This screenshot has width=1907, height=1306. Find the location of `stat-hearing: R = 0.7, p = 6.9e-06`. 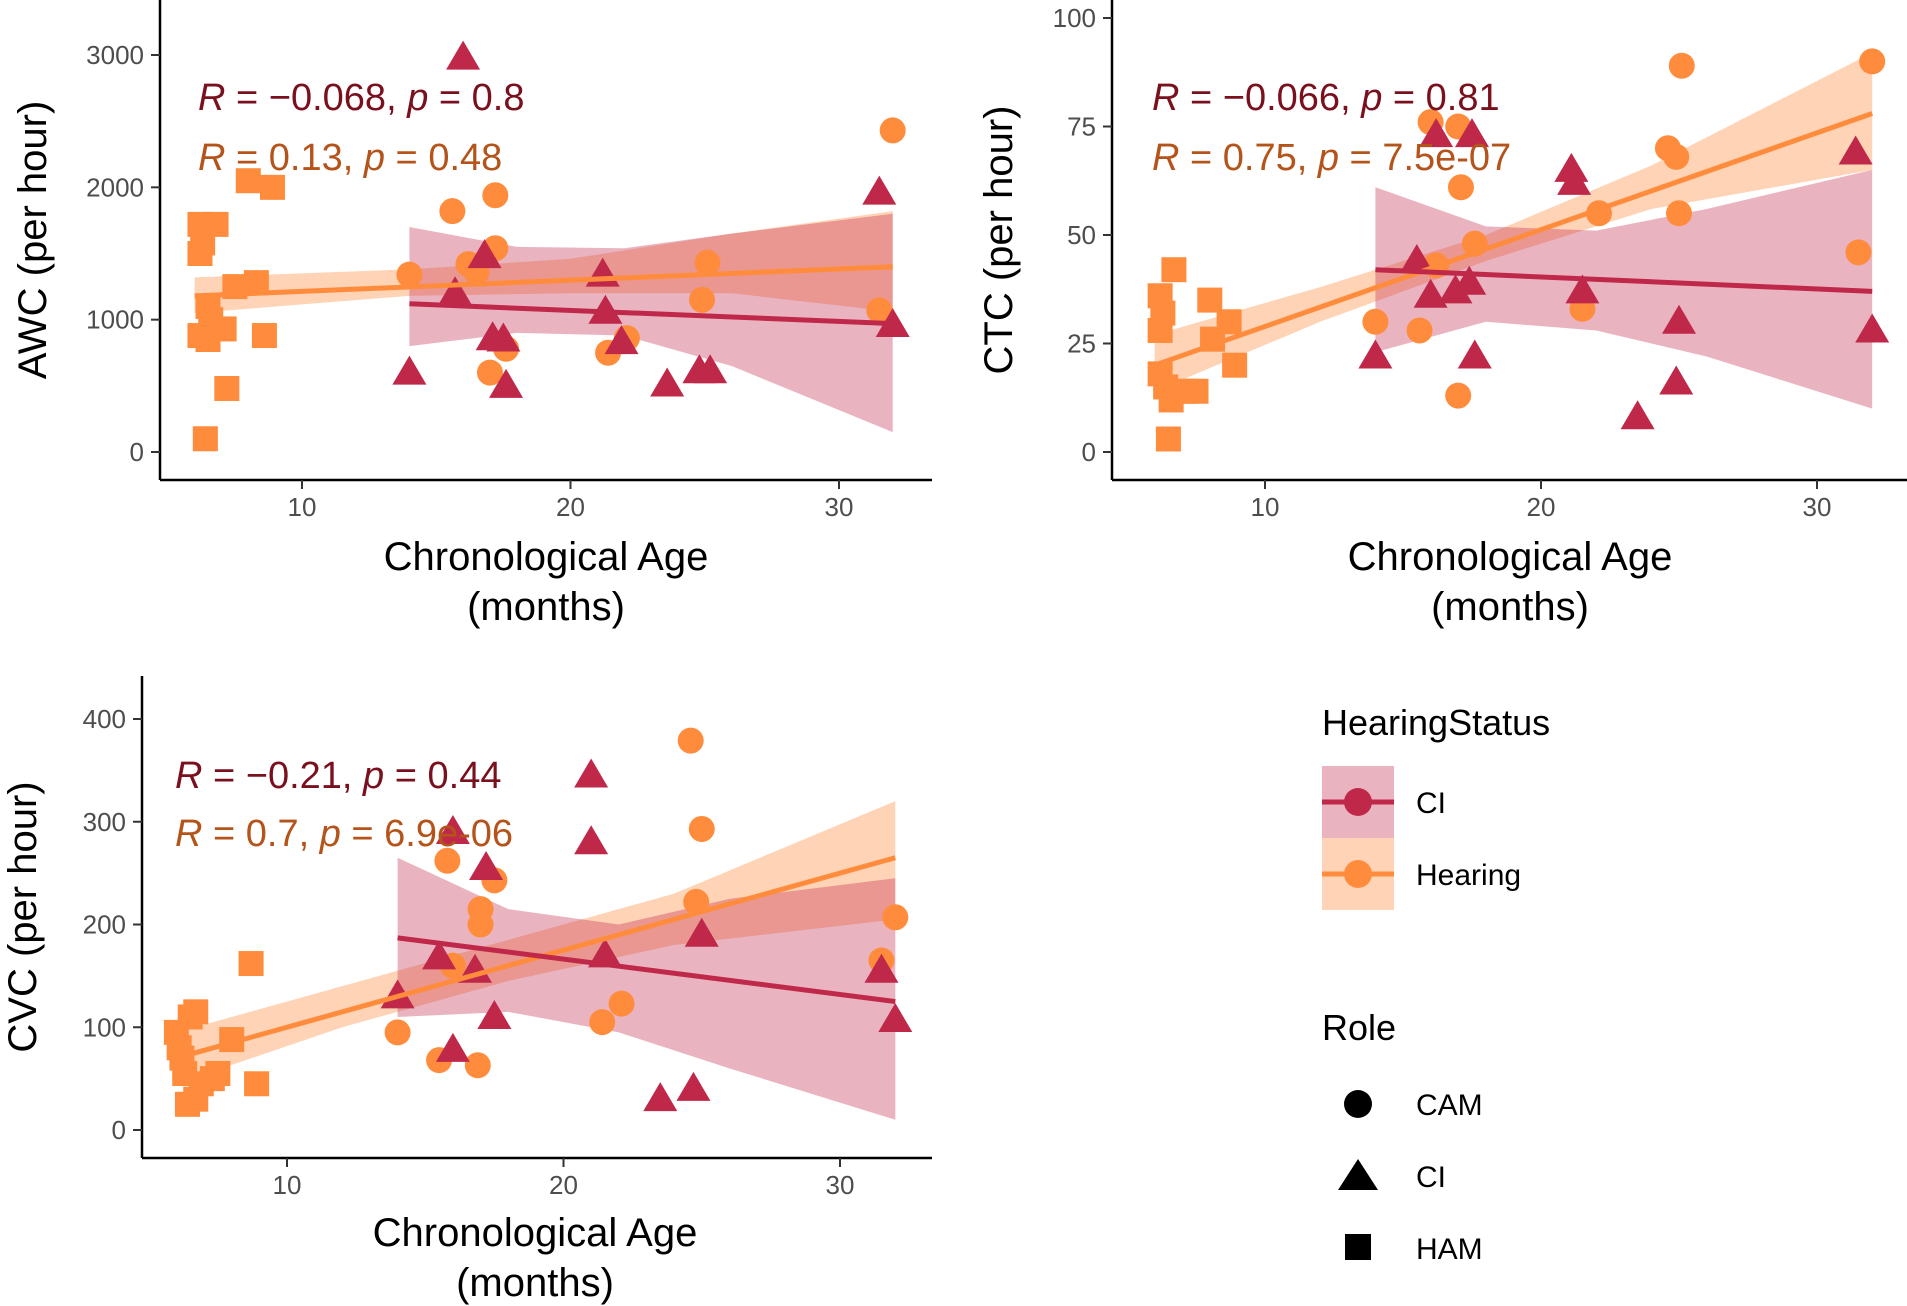

stat-hearing: R = 0.7, p = 6.9e-06 is located at coordinates (344, 834).